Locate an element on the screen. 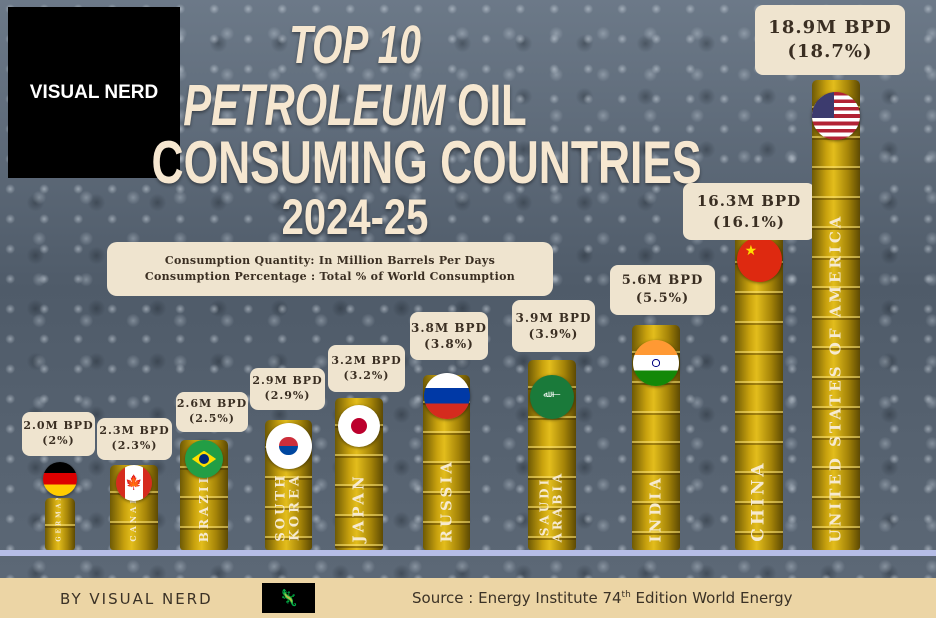 This screenshot has height=618, width=936. byline: BY VISUAL NERD is located at coordinates (136, 599).